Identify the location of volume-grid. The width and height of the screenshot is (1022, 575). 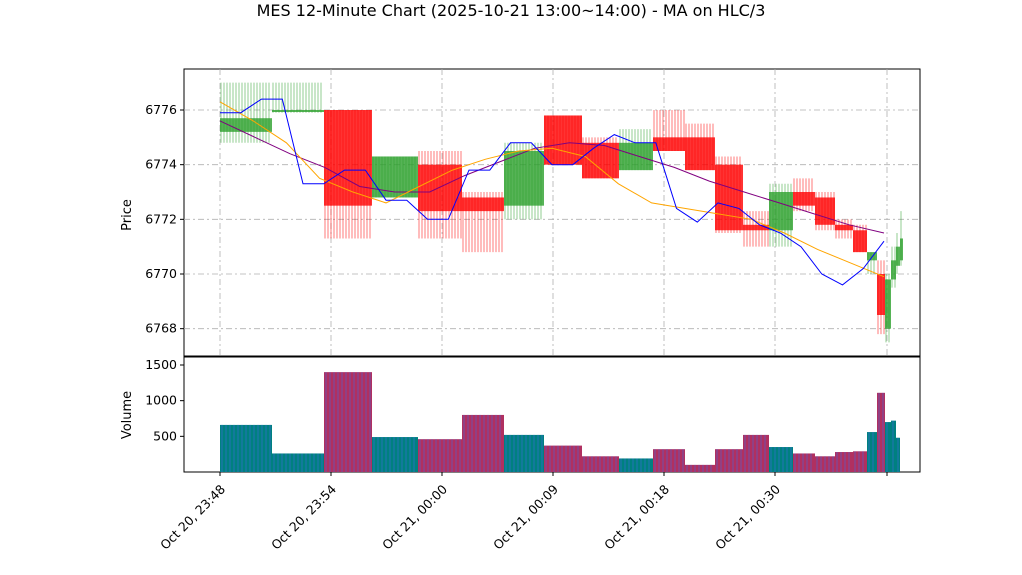
(552, 400).